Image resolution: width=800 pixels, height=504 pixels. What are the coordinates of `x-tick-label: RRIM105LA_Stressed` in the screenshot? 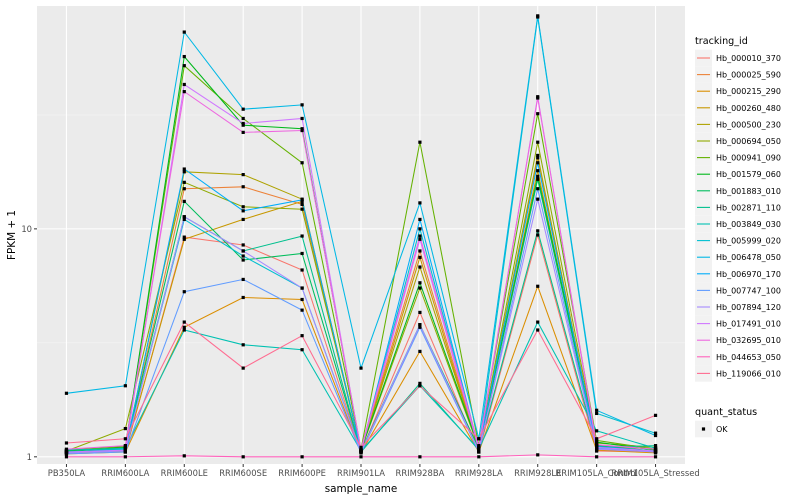 It's located at (655, 473).